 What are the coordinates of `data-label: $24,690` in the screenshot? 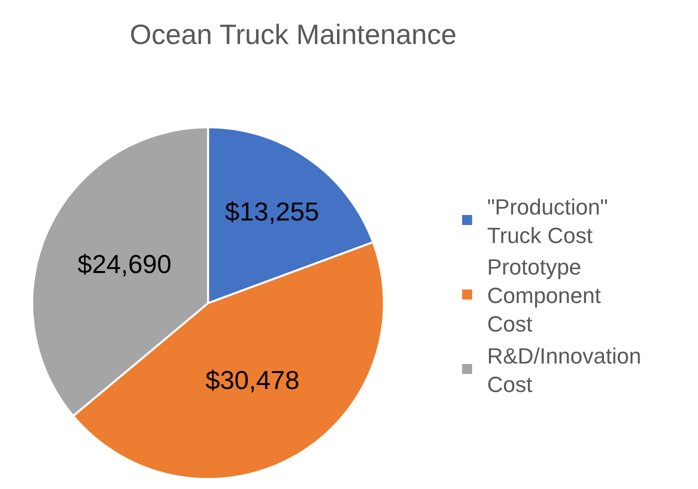 It's located at (124, 264).